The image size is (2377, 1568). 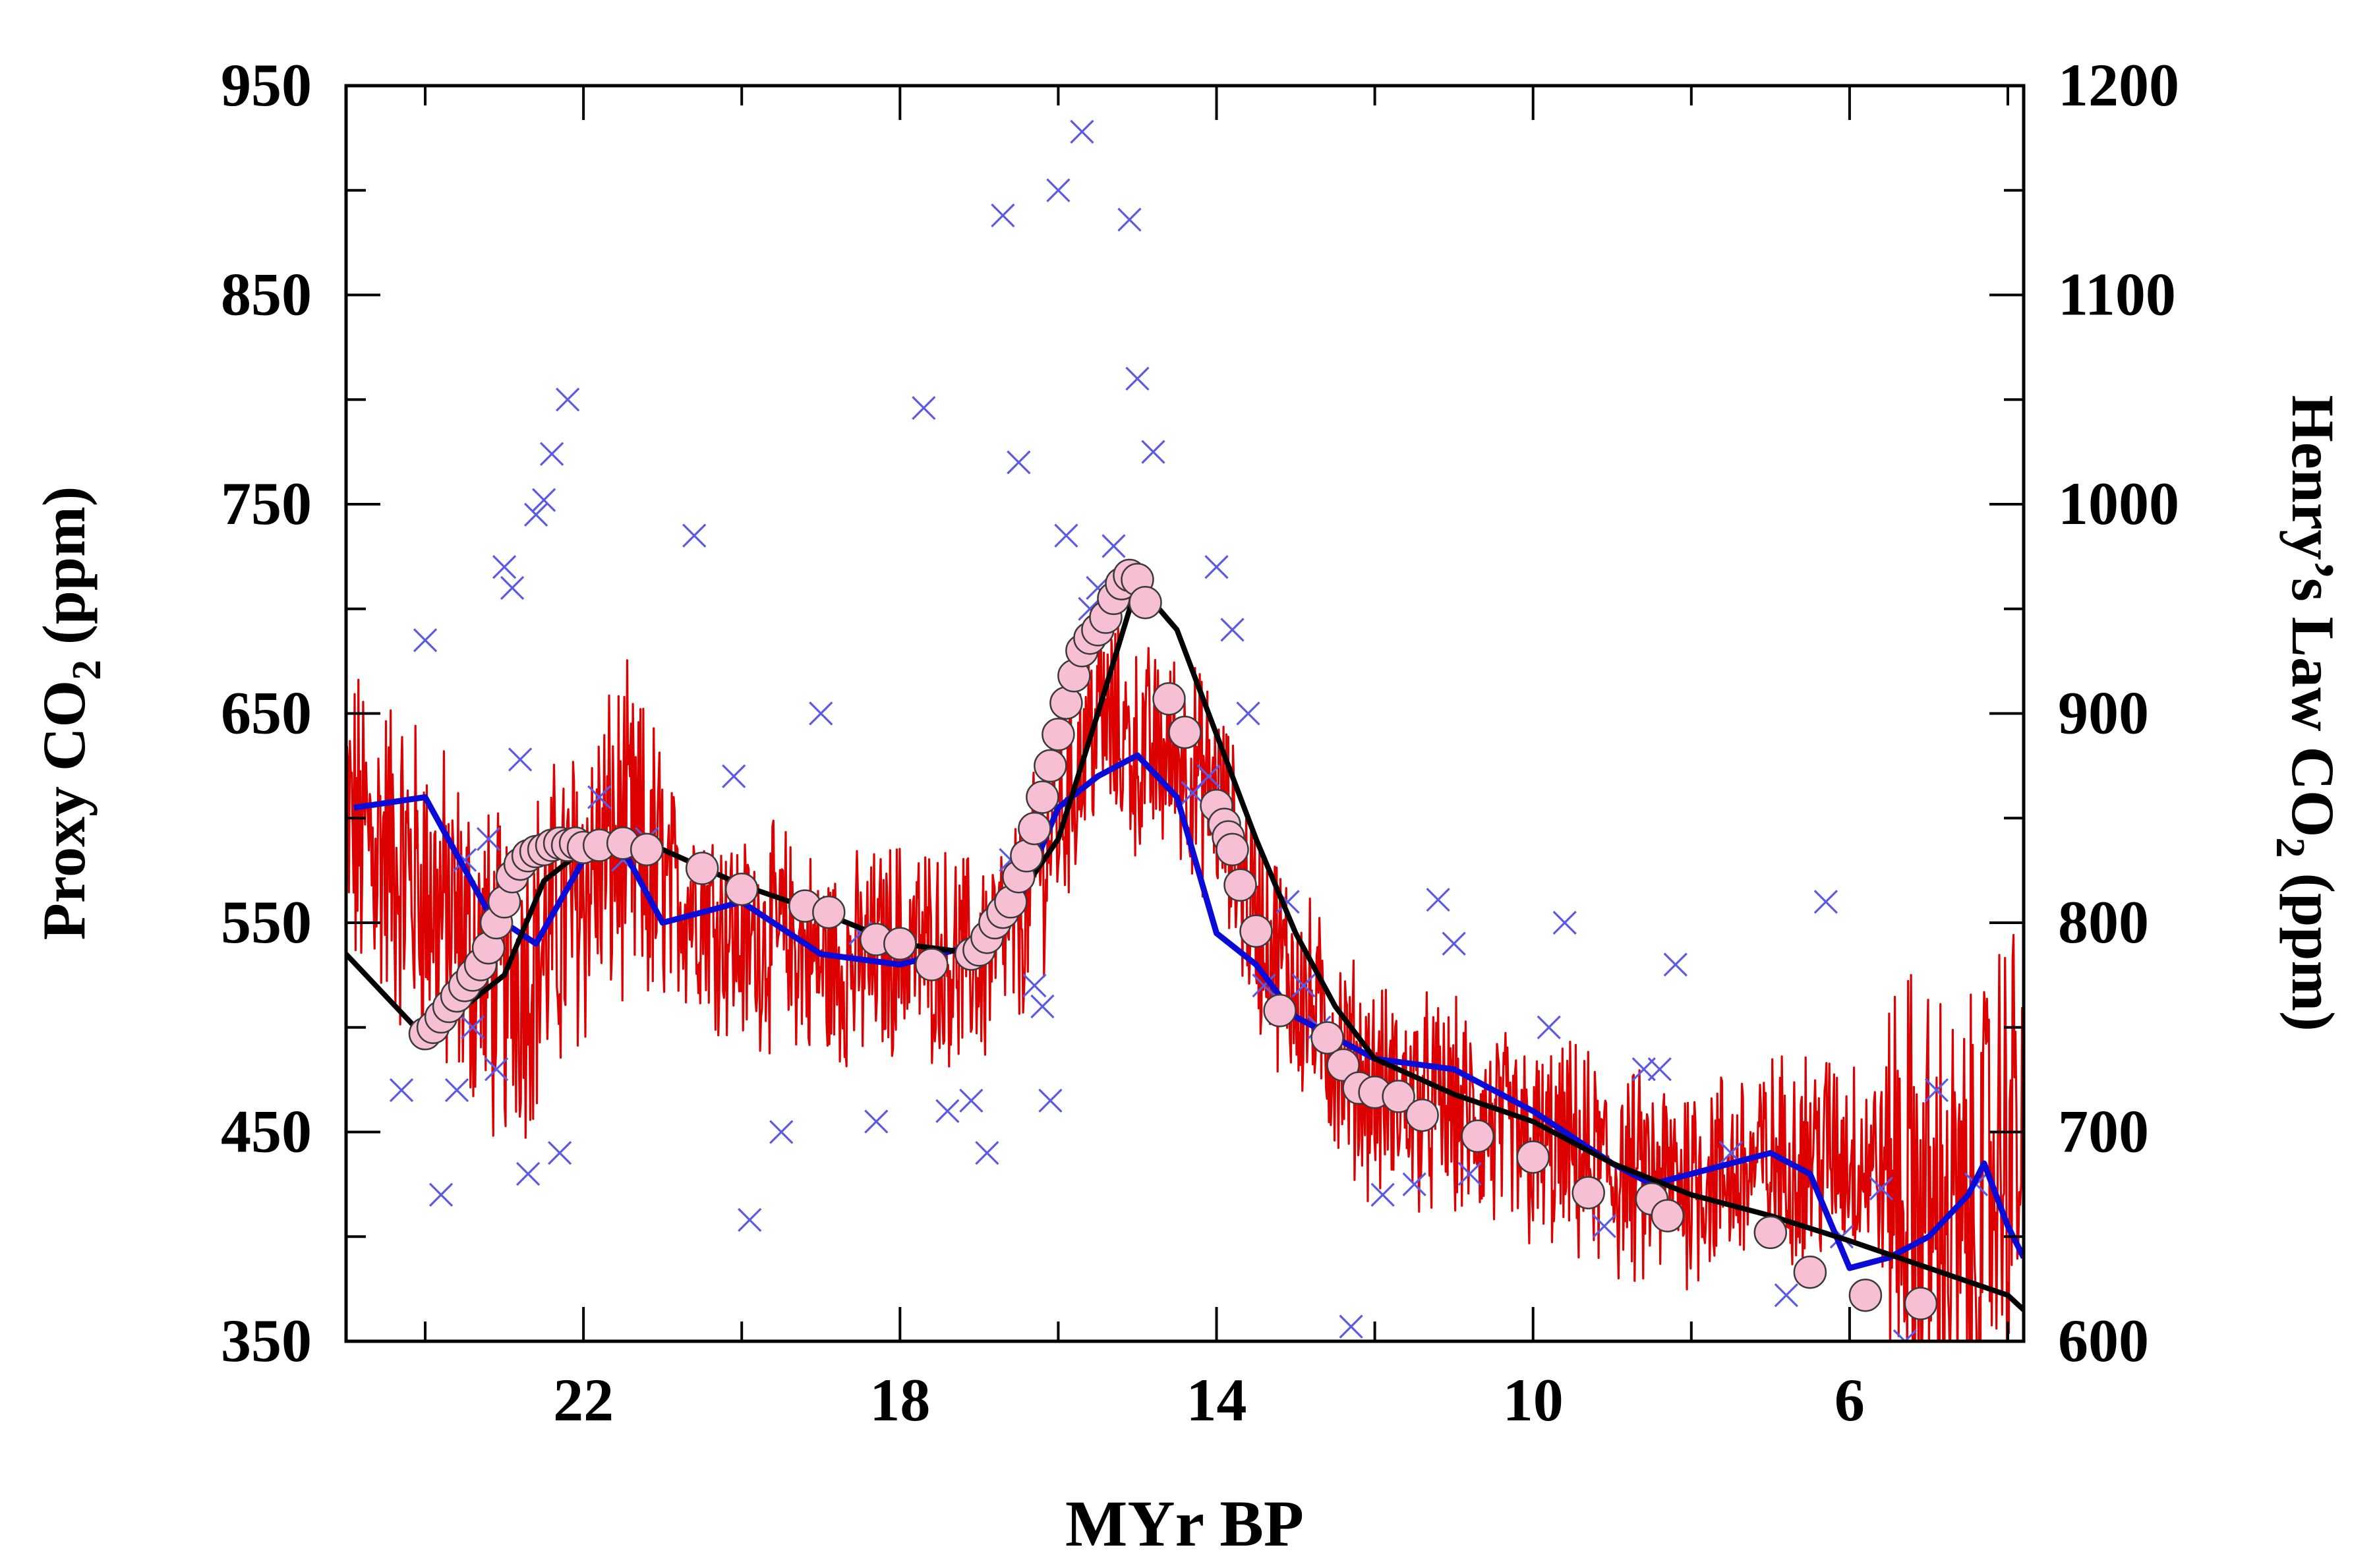 I want to click on x-tick-label: 6, so click(x=1849, y=1400).